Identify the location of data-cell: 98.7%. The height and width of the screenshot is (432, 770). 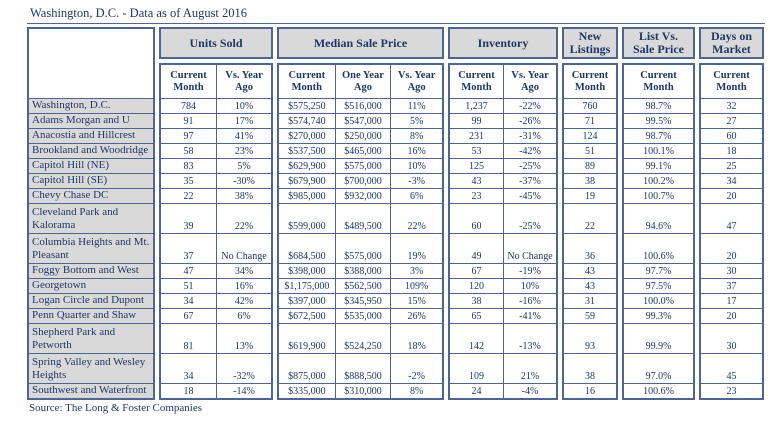
(658, 135).